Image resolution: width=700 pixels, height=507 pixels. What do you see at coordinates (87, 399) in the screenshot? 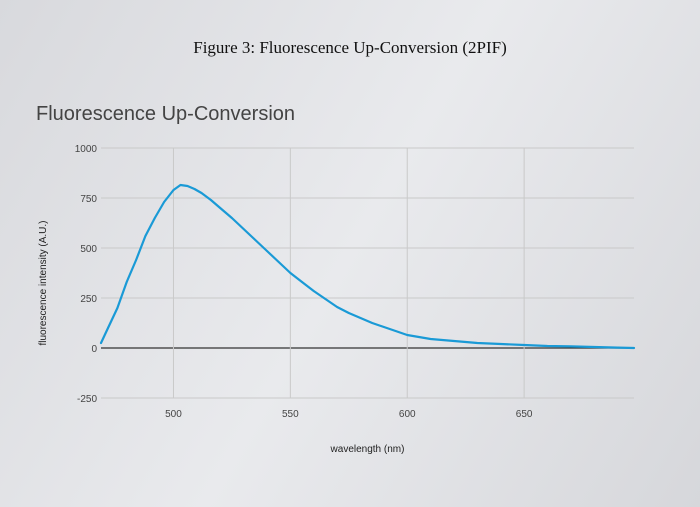
I see `y-tick-label: -250` at bounding box center [87, 399].